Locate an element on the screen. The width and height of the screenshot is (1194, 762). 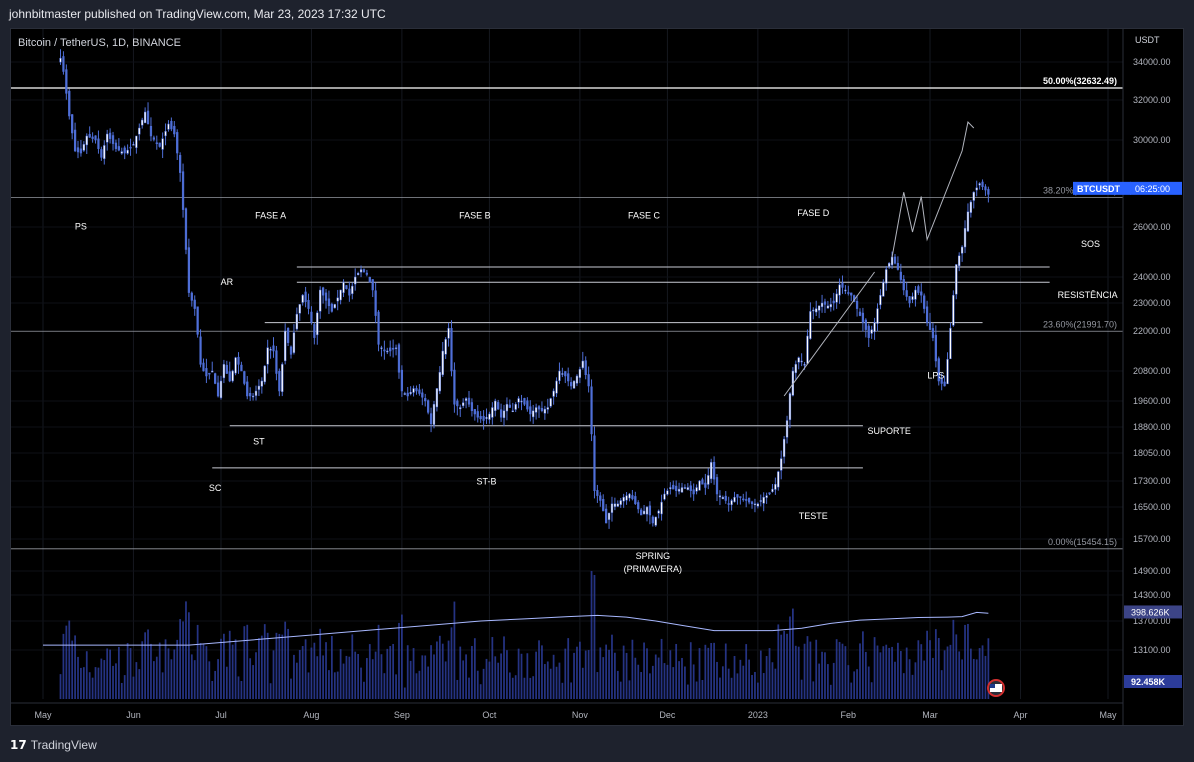
annotation-lps: LPS is located at coordinates (935, 376).